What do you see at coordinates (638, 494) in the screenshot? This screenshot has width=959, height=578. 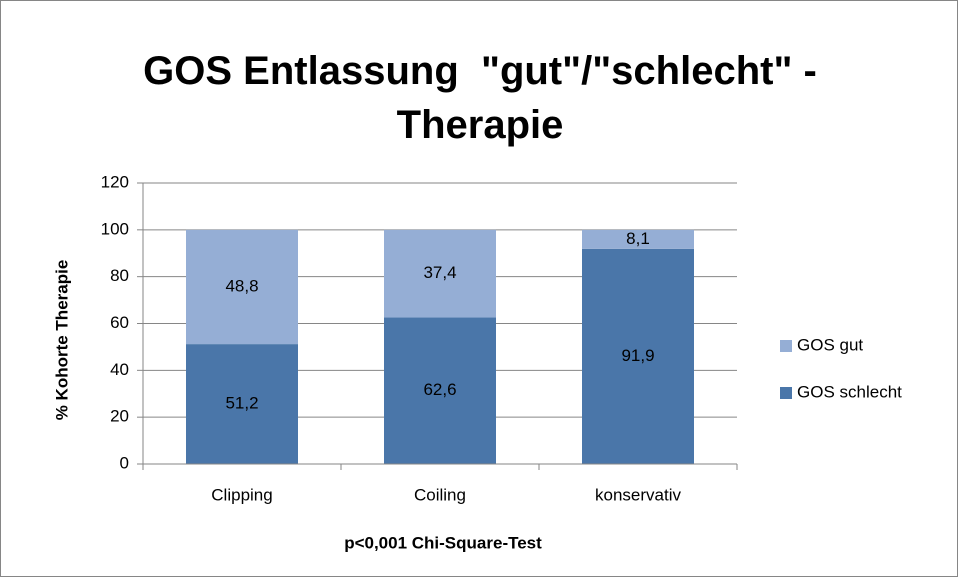 I see `x-tick-label: konservativ` at bounding box center [638, 494].